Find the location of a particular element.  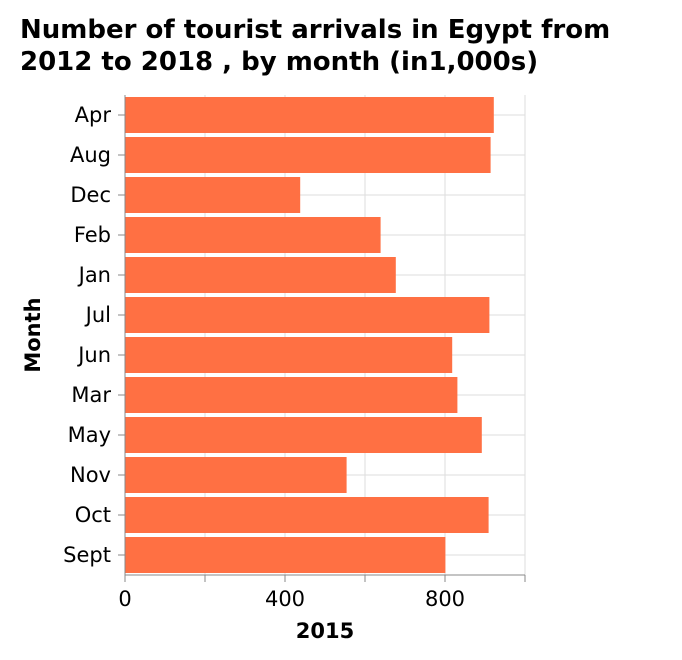

y-axis-title: Month is located at coordinates (33, 334).